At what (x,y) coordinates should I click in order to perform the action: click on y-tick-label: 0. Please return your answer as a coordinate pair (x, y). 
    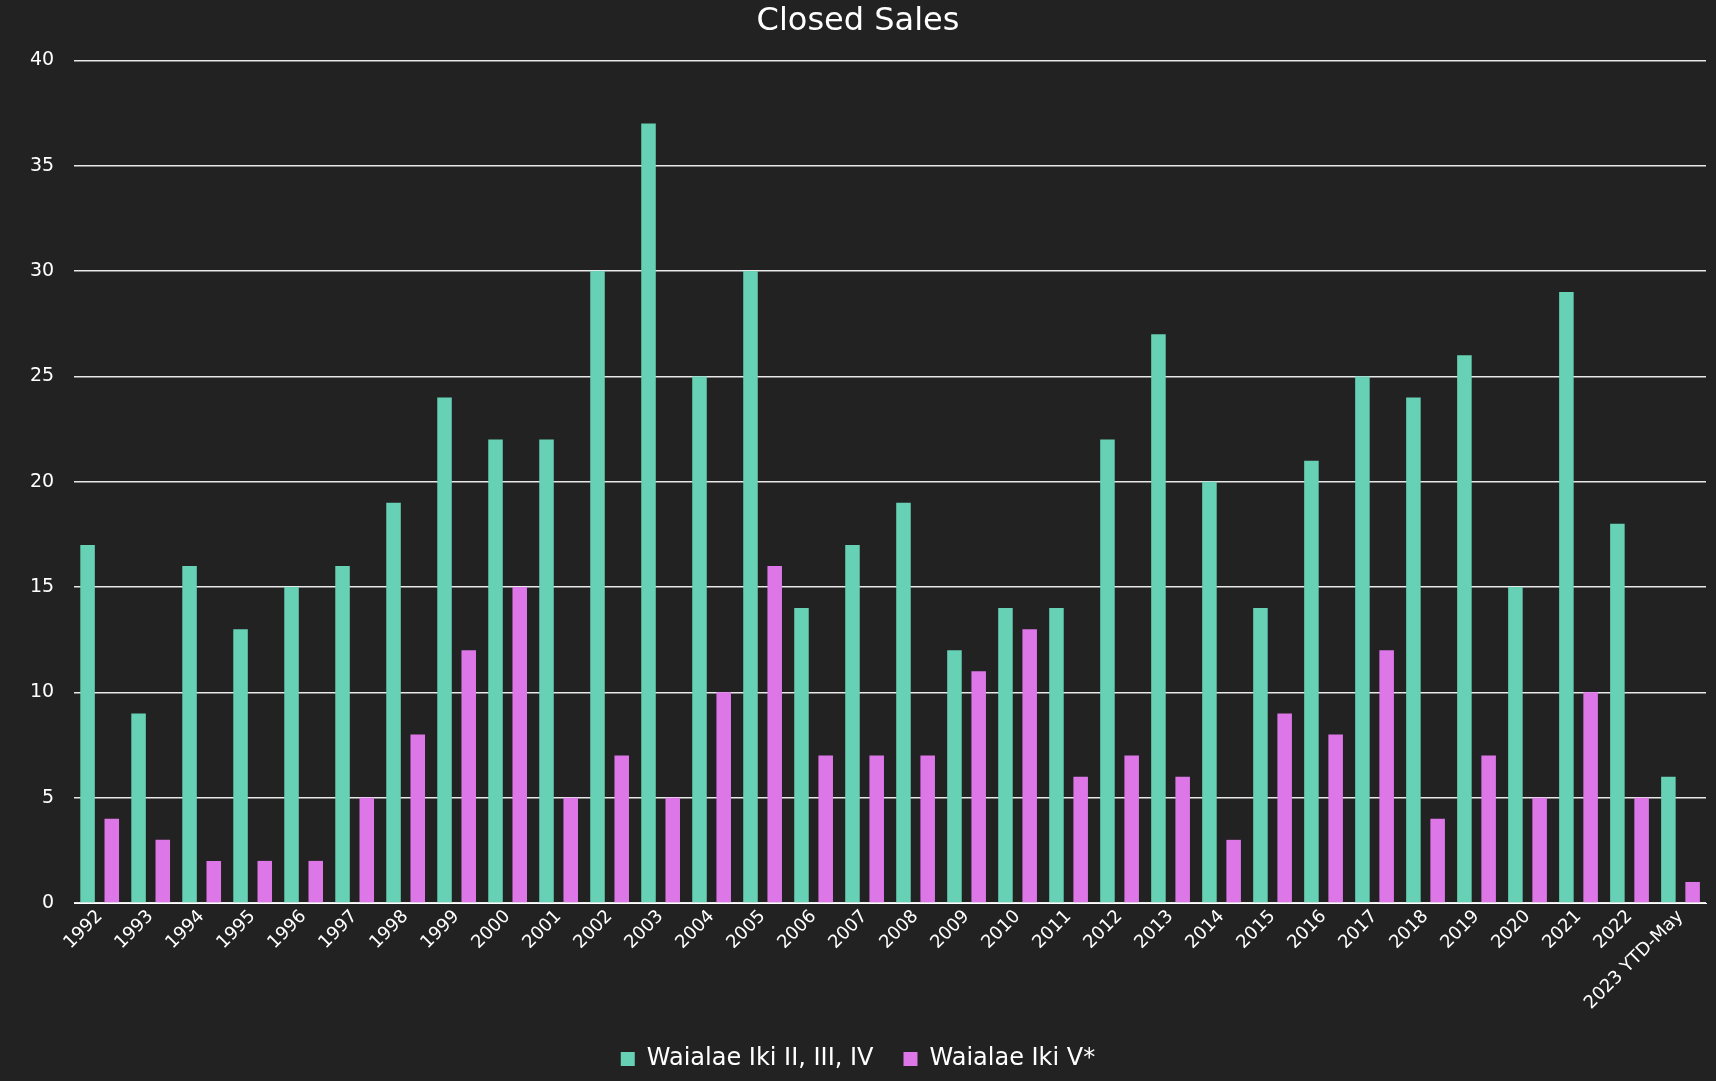
    Looking at the image, I should click on (48, 900).